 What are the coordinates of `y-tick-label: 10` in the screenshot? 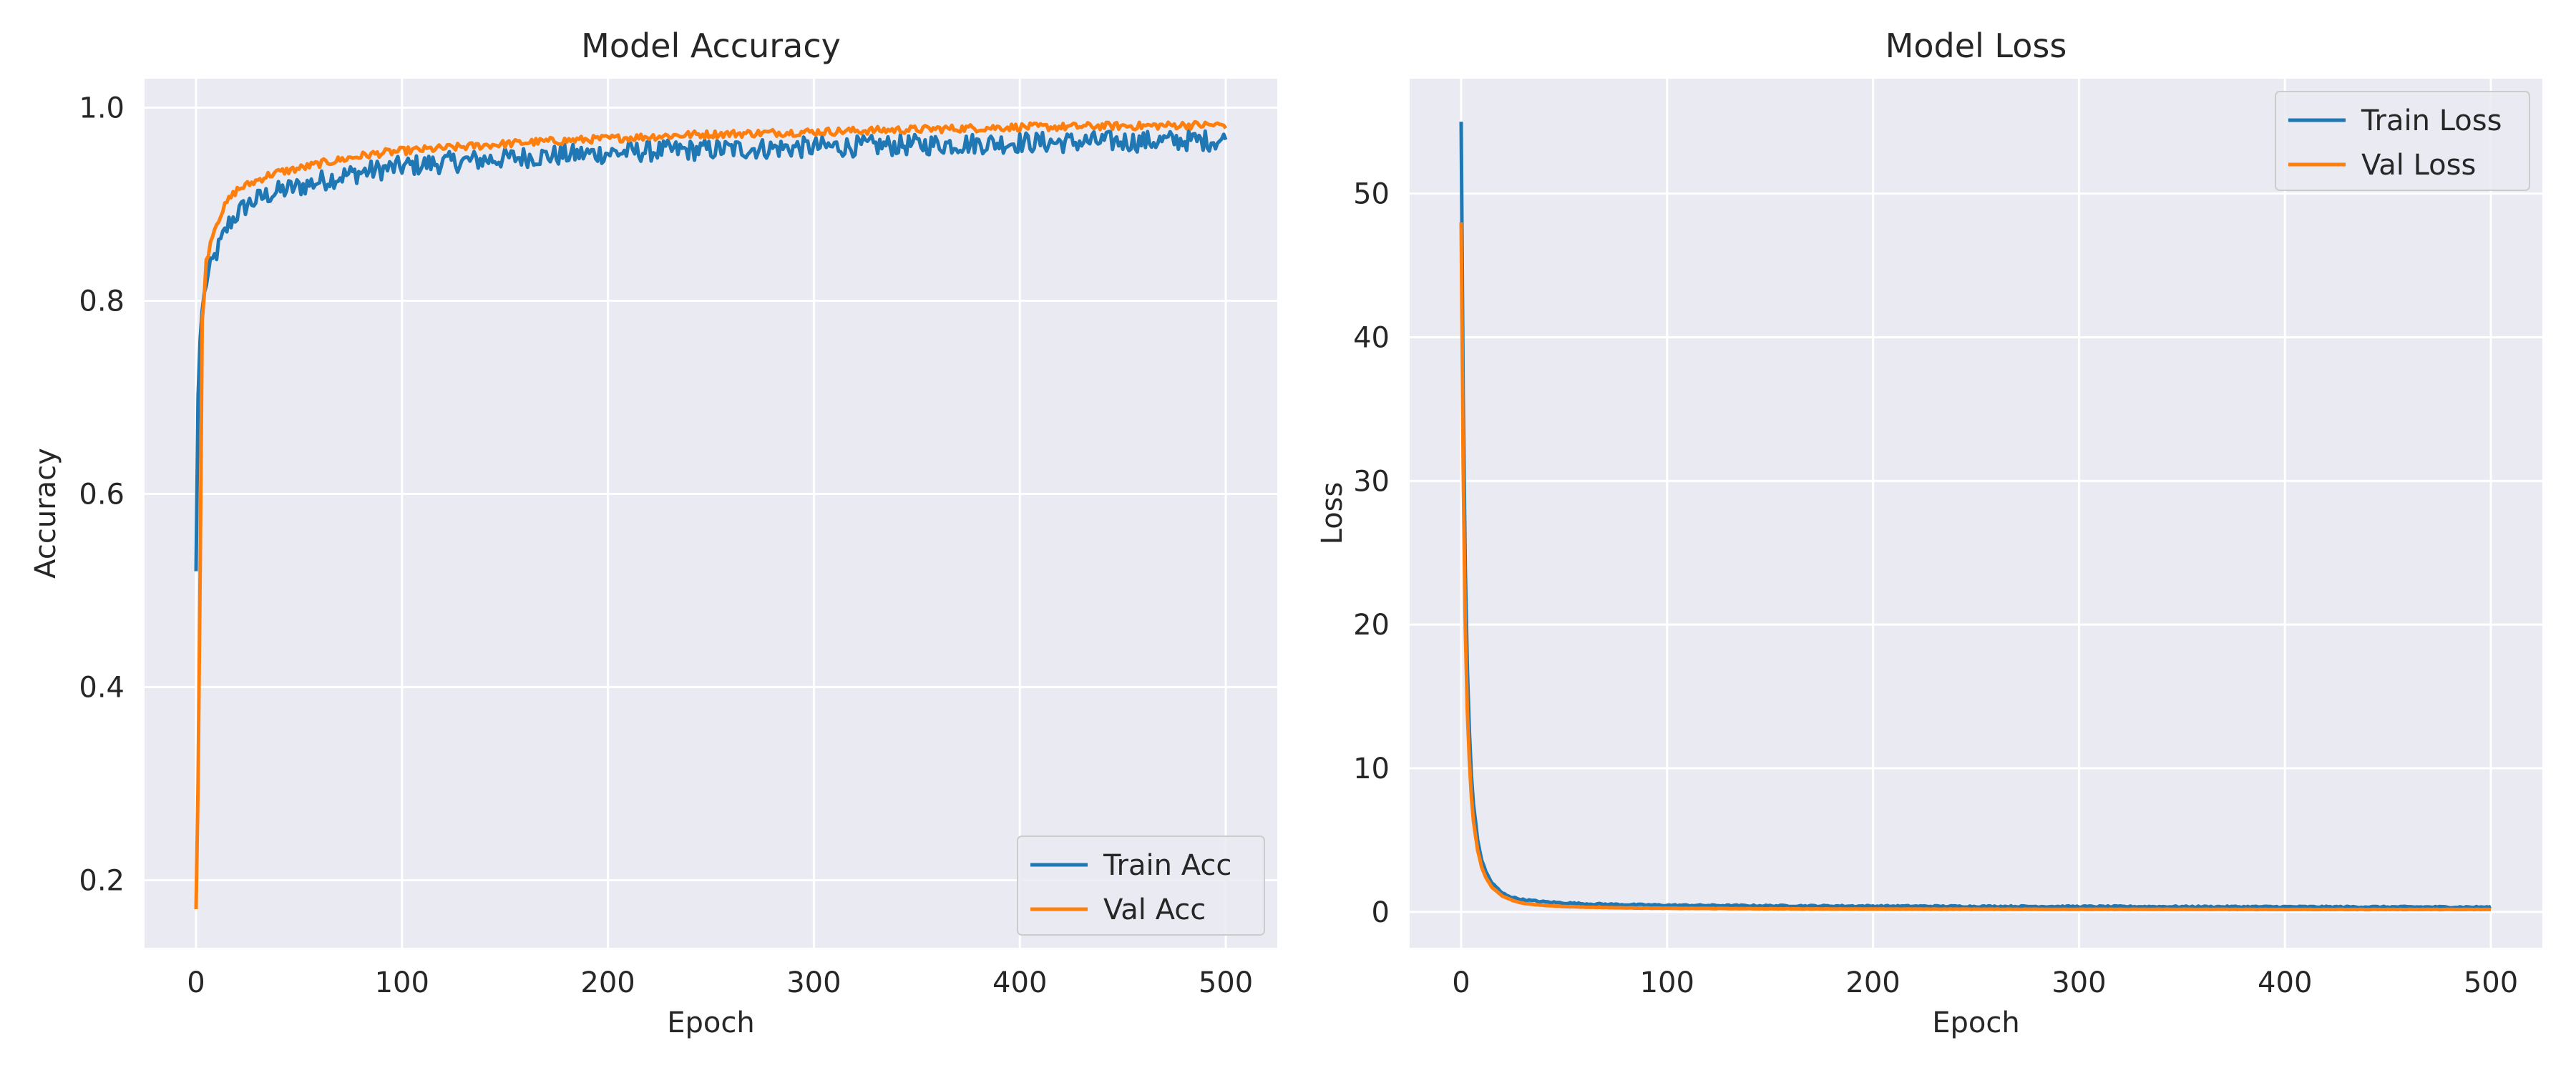 It's located at (1371, 769).